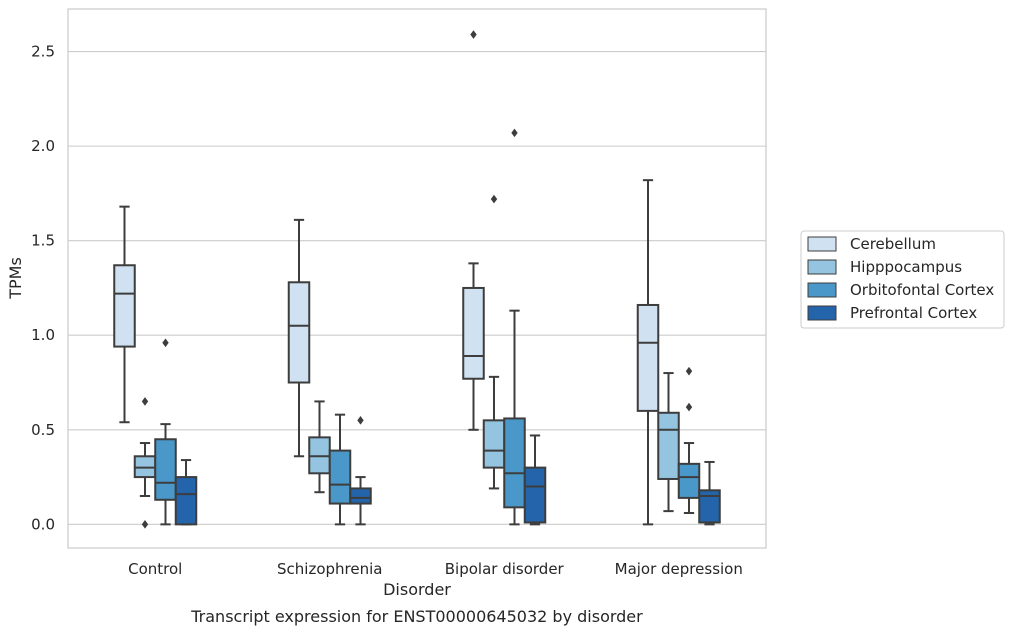  I want to click on x-tick-label: Schizophrenia, so click(329, 569).